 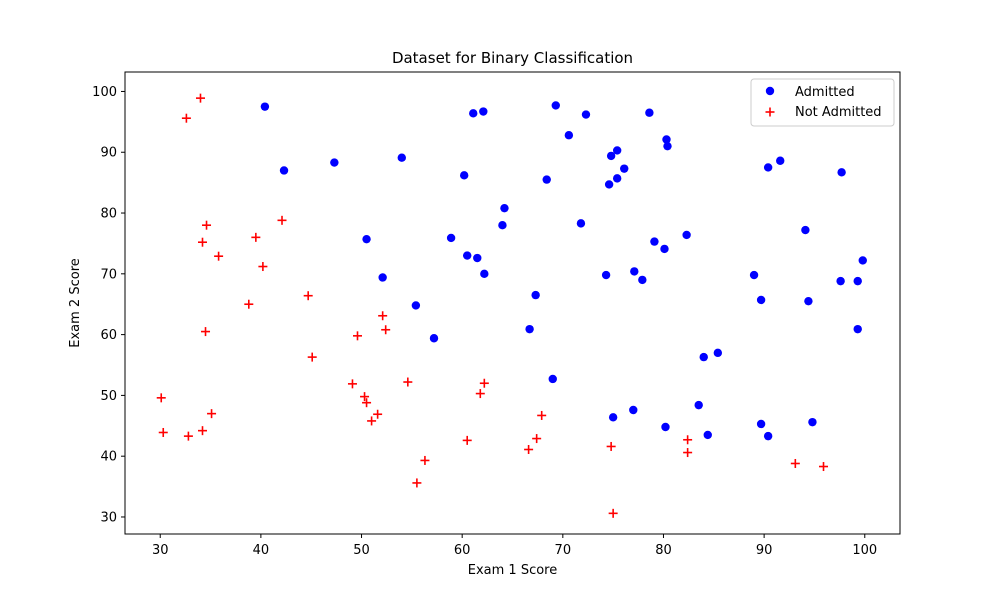 What do you see at coordinates (108, 214) in the screenshot?
I see `y-tick-label: 80` at bounding box center [108, 214].